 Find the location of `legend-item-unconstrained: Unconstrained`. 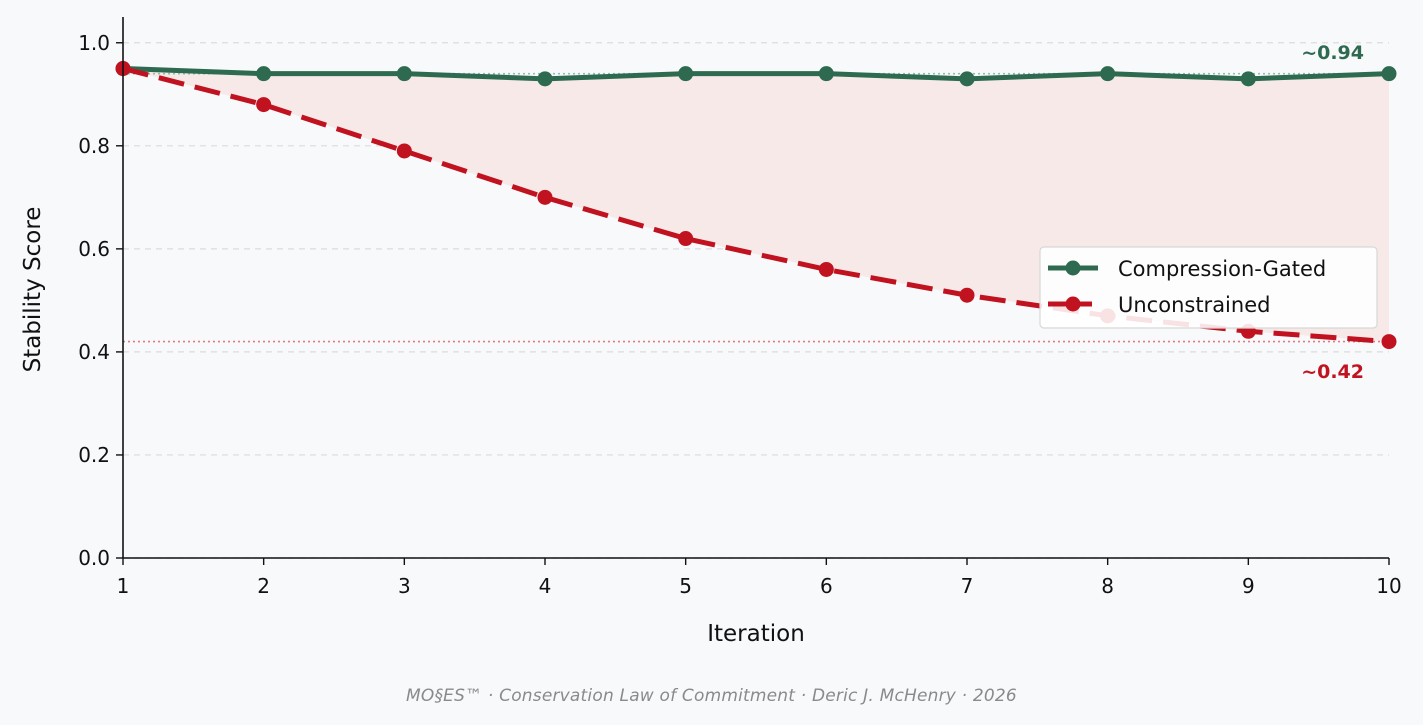

legend-item-unconstrained: Unconstrained is located at coordinates (1159, 305).